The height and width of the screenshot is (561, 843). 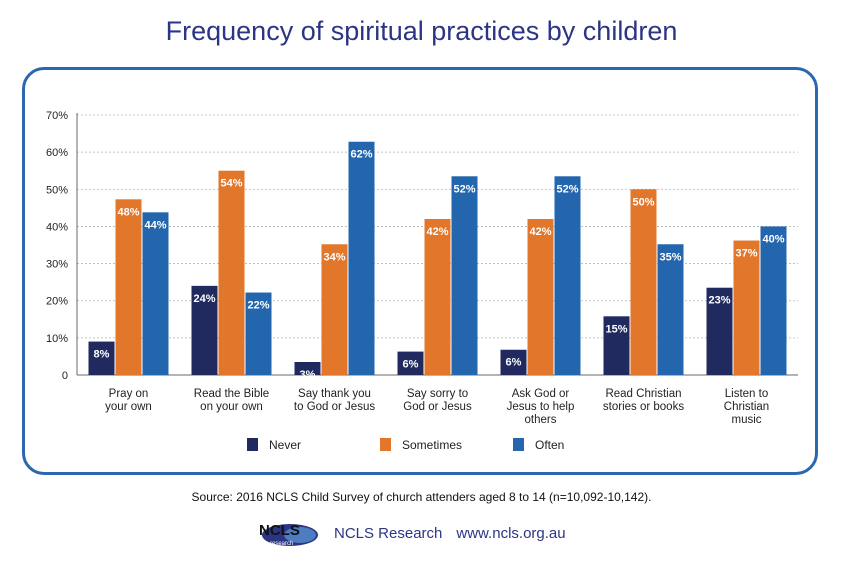 What do you see at coordinates (511, 533) in the screenshot?
I see `website-link: www.ncls.org.au` at bounding box center [511, 533].